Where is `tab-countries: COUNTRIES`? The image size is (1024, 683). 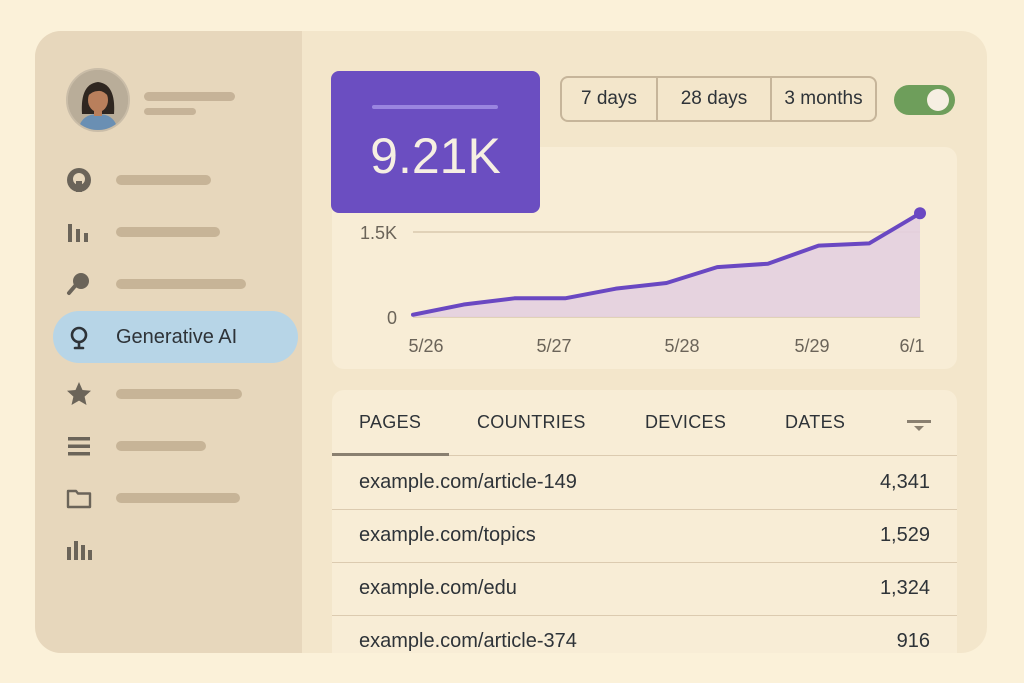
tab-countries: COUNTRIES is located at coordinates (531, 422).